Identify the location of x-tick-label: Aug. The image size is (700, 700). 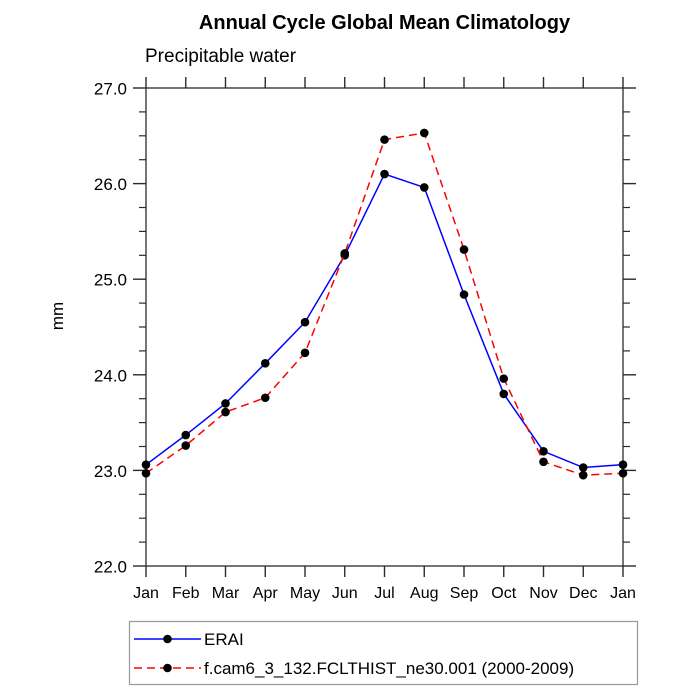
(424, 593).